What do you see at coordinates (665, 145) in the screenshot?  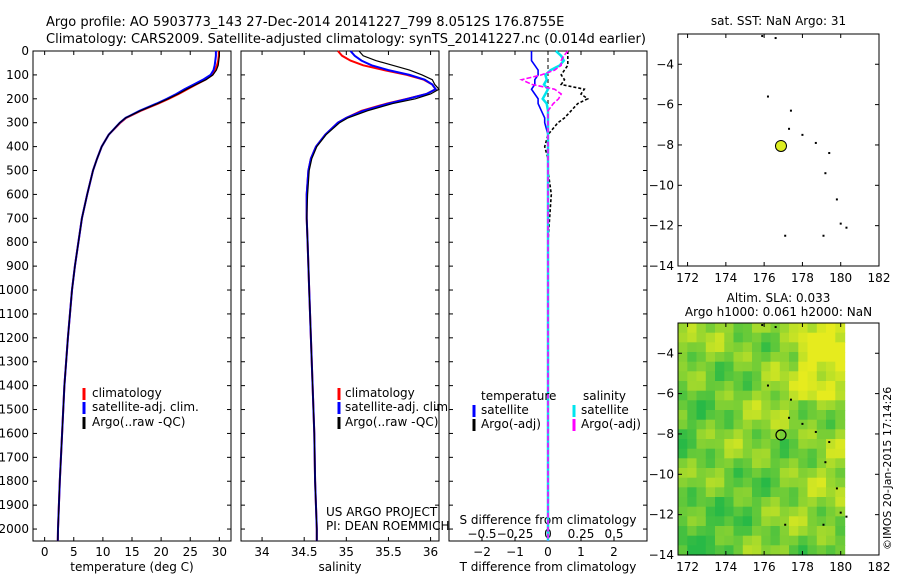 I see `y-tick-label: −8` at bounding box center [665, 145].